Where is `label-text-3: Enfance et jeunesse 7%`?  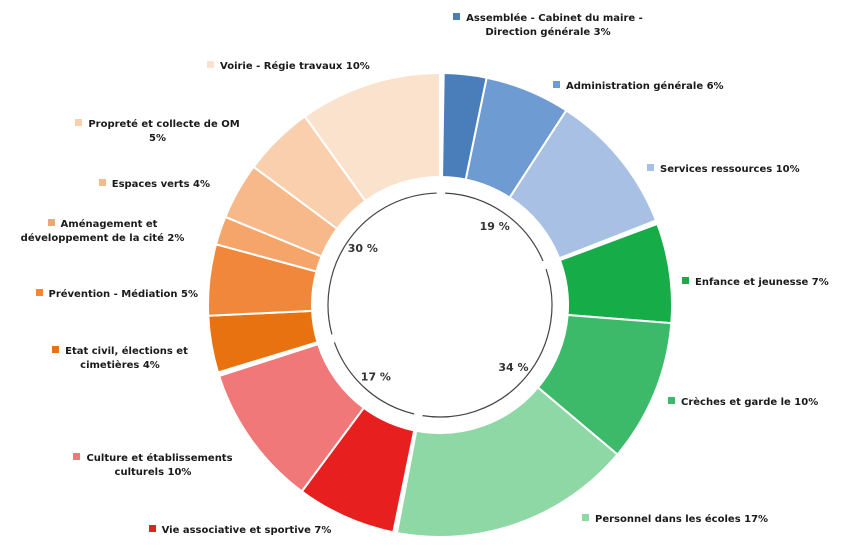 label-text-3: Enfance et jeunesse 7% is located at coordinates (762, 282).